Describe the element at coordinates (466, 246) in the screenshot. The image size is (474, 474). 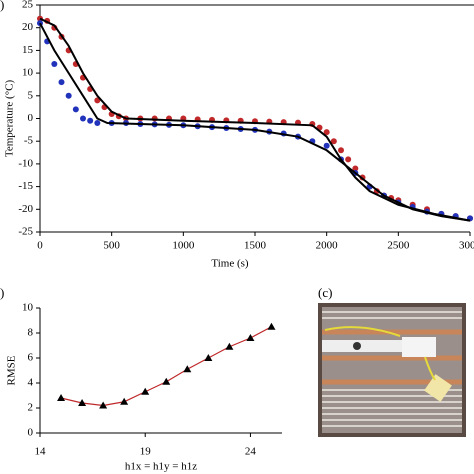
I see `x-tick-label: 3000` at that location.